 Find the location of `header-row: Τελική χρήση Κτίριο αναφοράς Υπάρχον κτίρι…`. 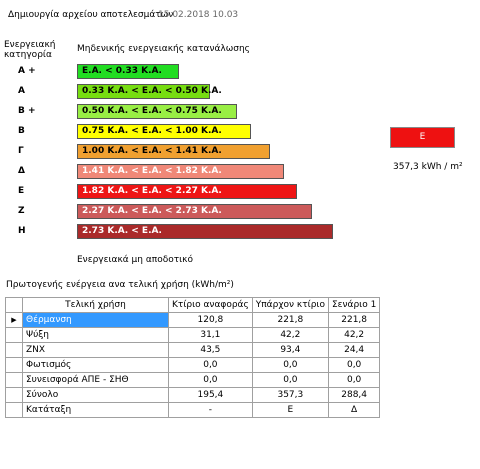

header-row: Τελική χρήση Κτίριο αναφοράς Υπάρχον κτίρι… is located at coordinates (193, 305).